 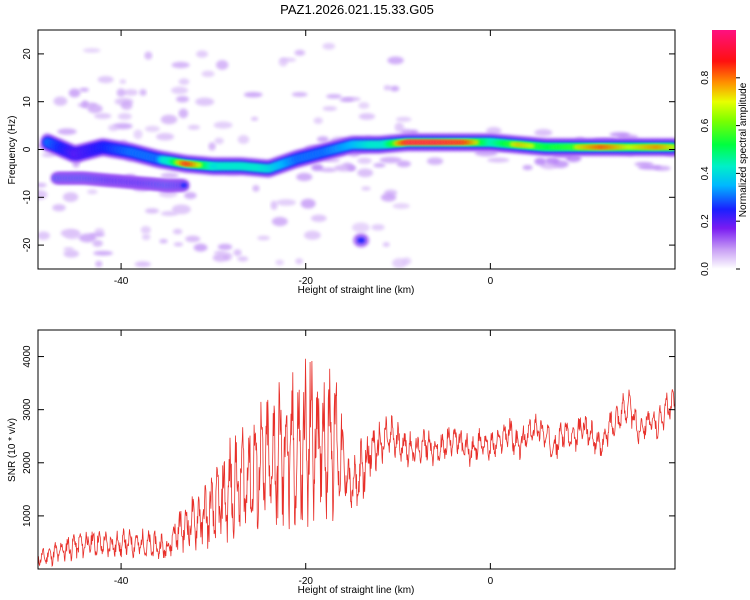 I want to click on spectrogram-ytick-label: 20, so click(x=27, y=54).